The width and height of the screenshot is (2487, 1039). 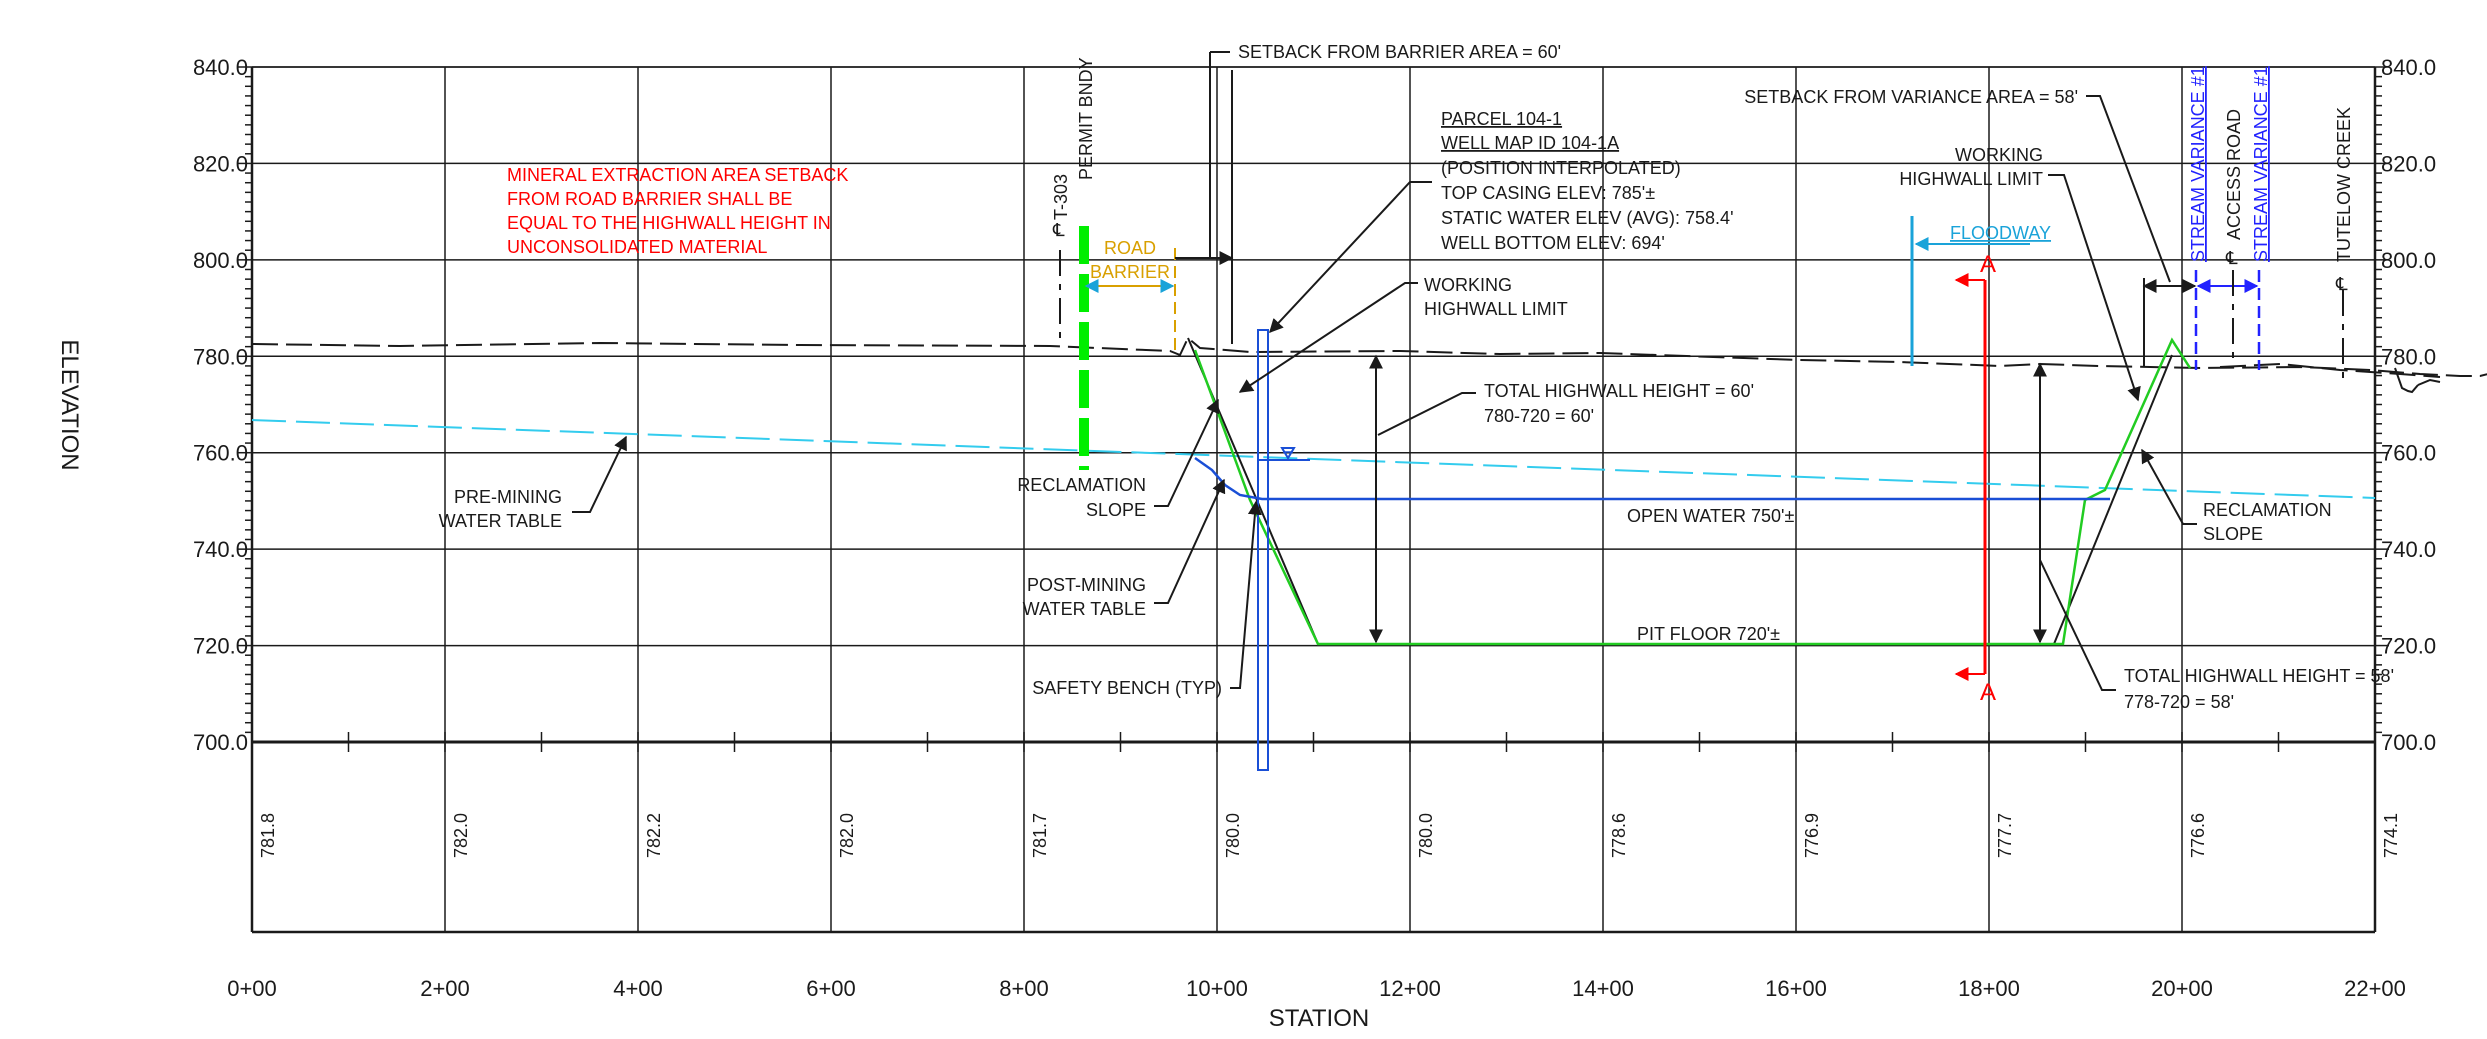 I want to click on reclamation-right-1: RECLAMATION, so click(x=2267, y=510).